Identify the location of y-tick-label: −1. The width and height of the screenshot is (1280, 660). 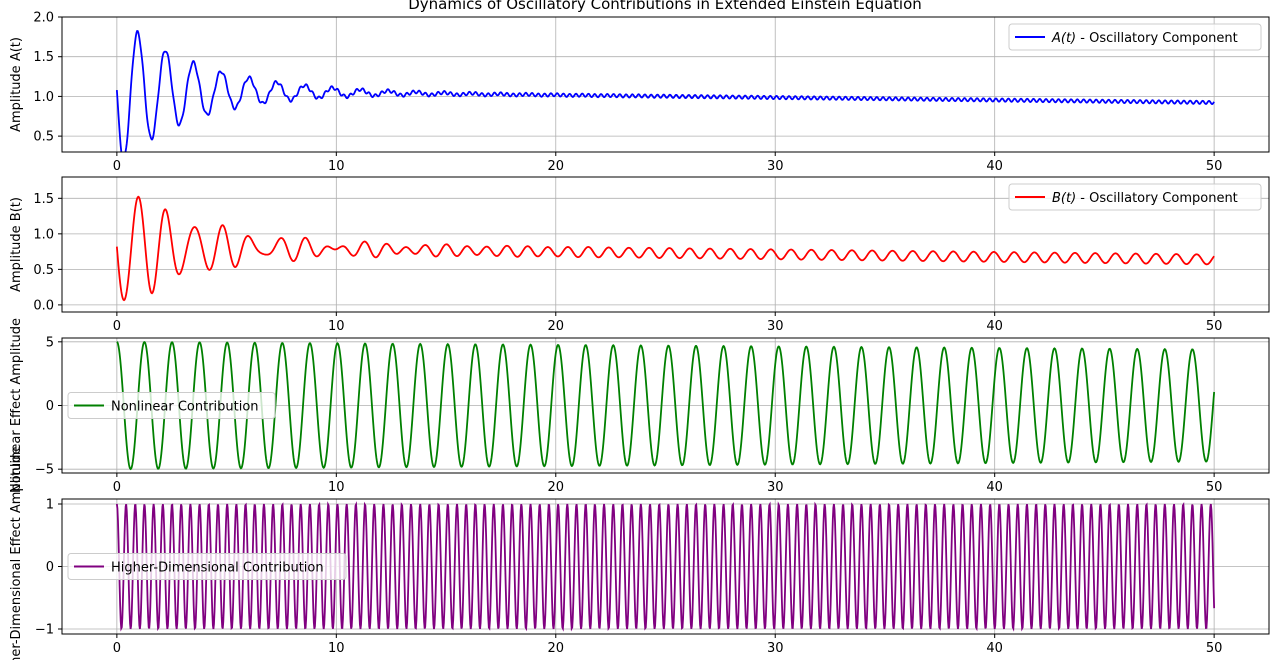
(44, 630).